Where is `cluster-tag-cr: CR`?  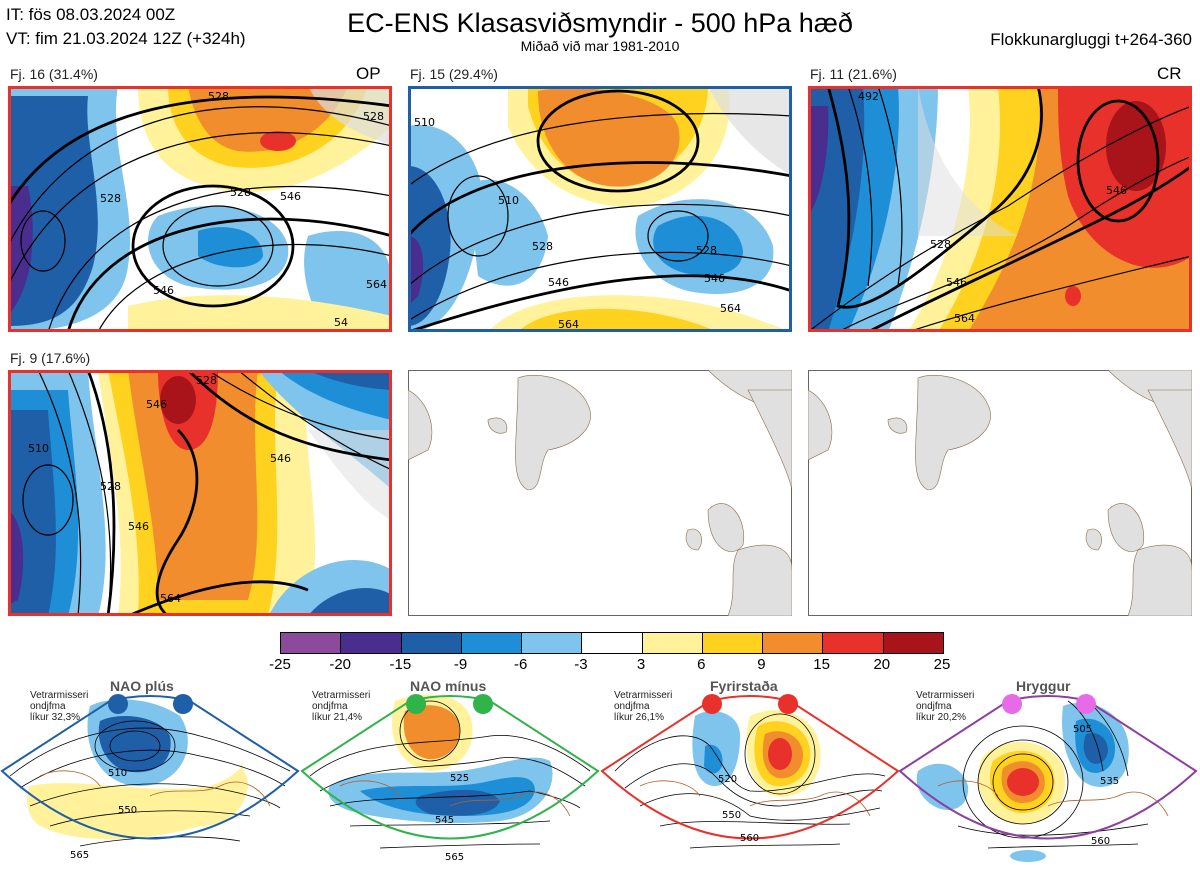
cluster-tag-cr: CR is located at coordinates (1169, 73).